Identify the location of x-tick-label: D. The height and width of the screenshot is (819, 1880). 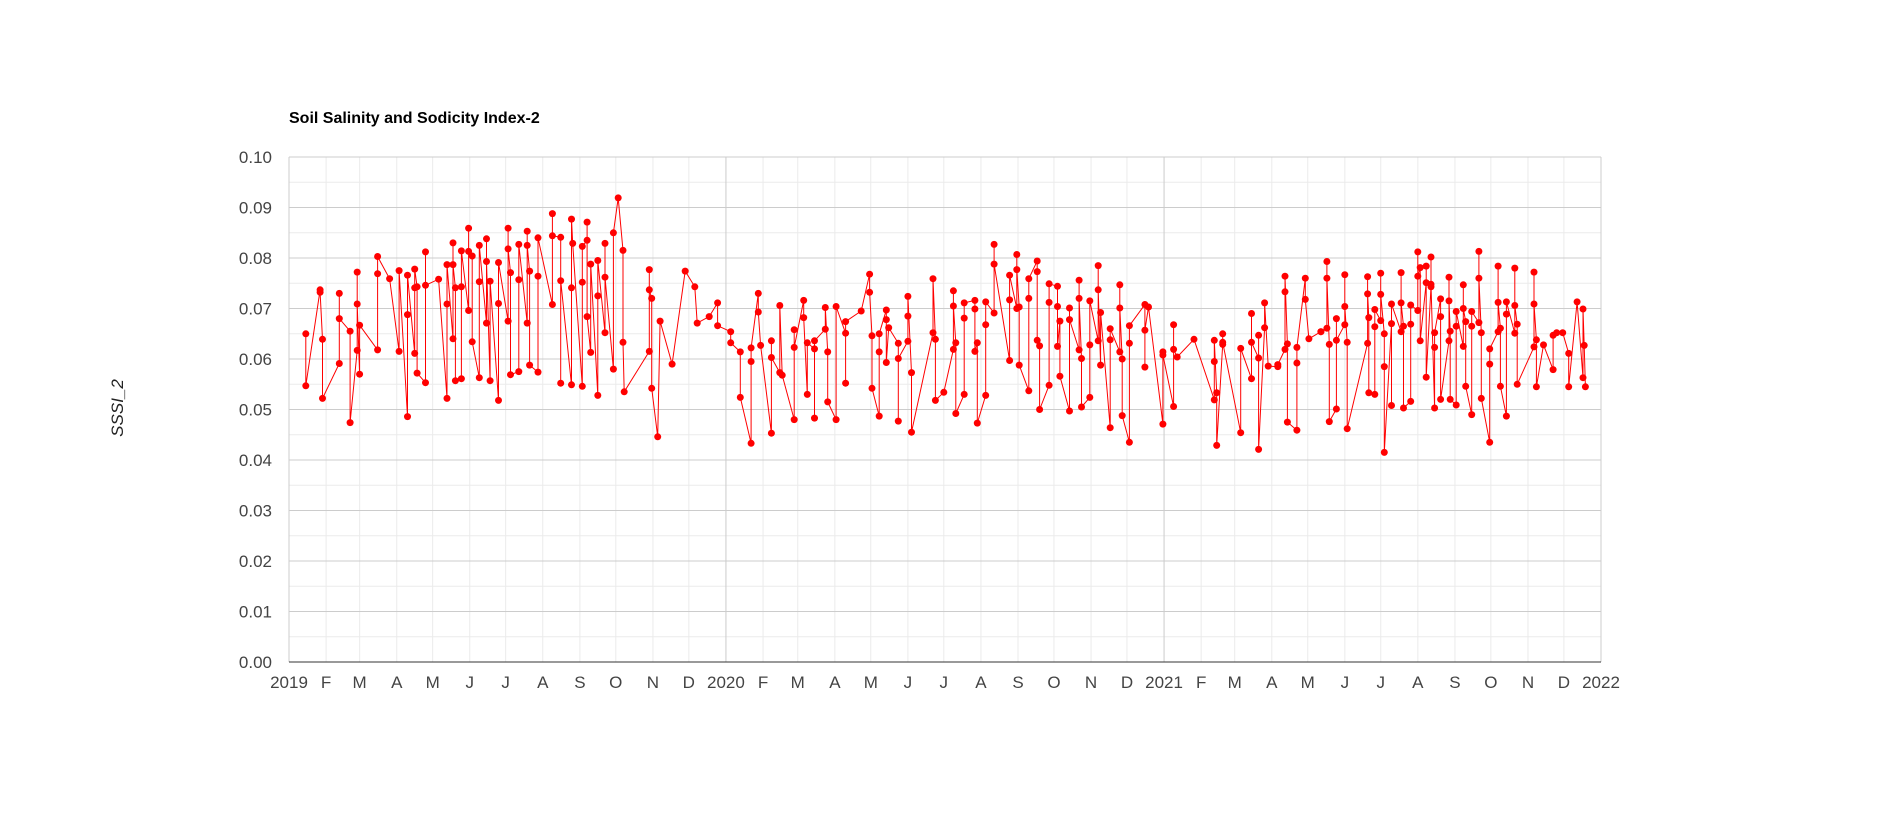
(689, 682).